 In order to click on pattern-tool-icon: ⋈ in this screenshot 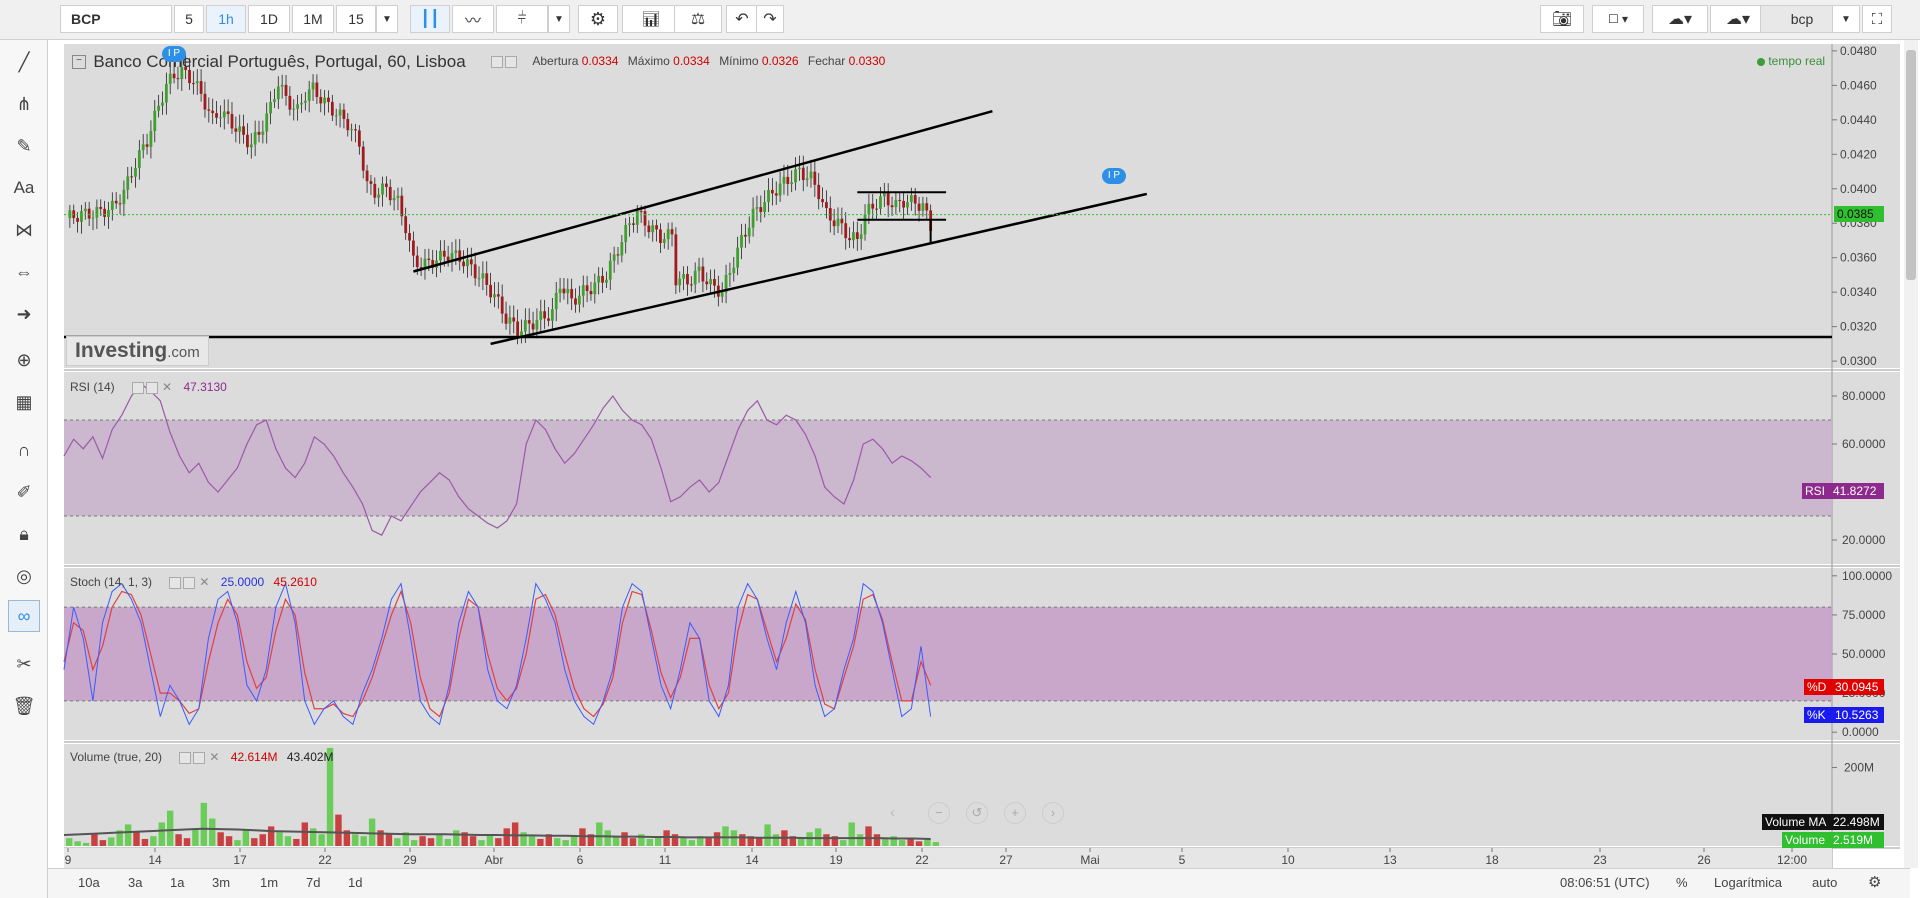, I will do `click(24, 229)`.